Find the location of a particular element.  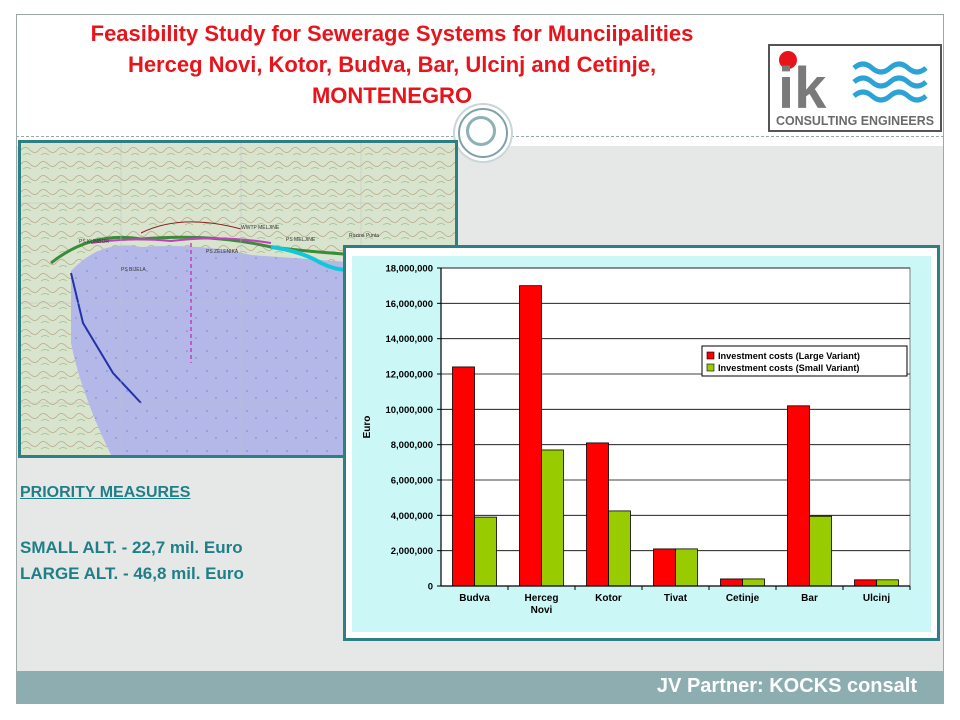

map-label-wwtp-meljine: WWTP MELJINE is located at coordinates (260, 228).